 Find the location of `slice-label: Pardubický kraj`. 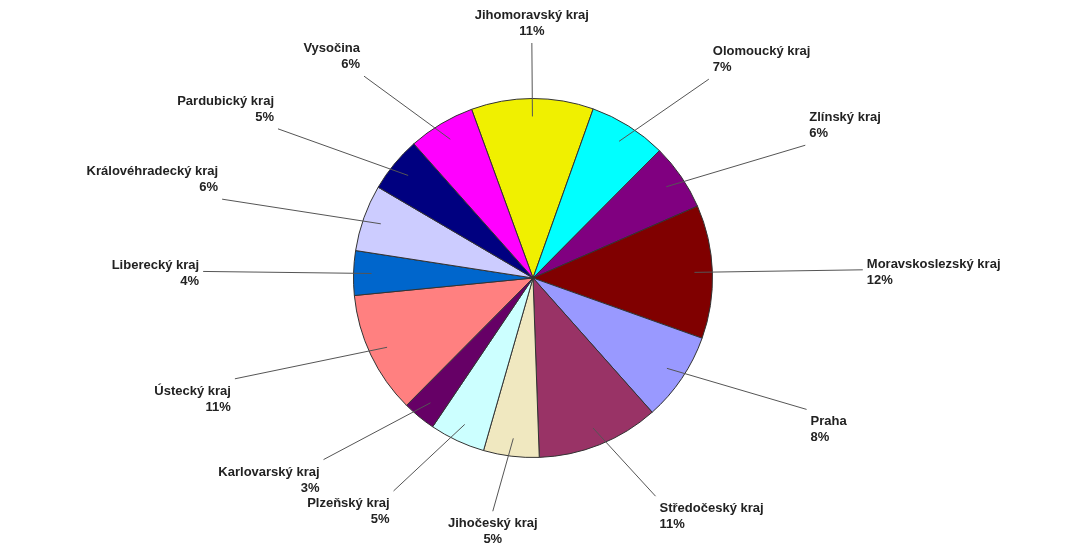

slice-label: Pardubický kraj is located at coordinates (225, 100).